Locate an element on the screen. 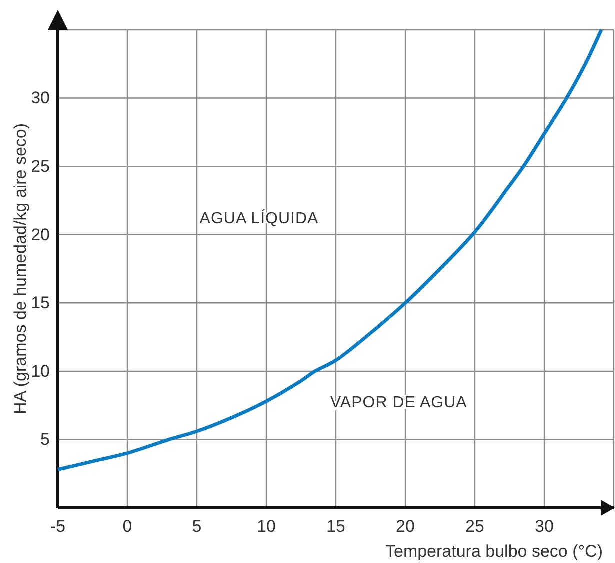  y-tick-label: 20 is located at coordinates (40, 234).